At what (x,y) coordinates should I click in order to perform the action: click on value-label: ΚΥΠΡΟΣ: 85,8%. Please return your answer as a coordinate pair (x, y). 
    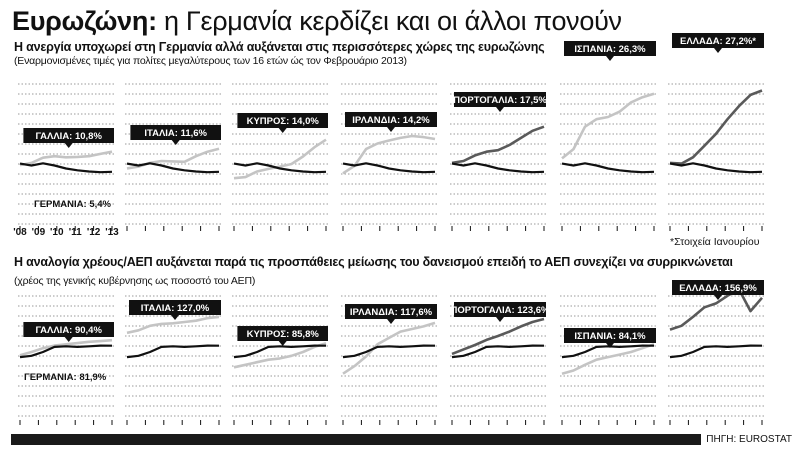
    Looking at the image, I should click on (283, 334).